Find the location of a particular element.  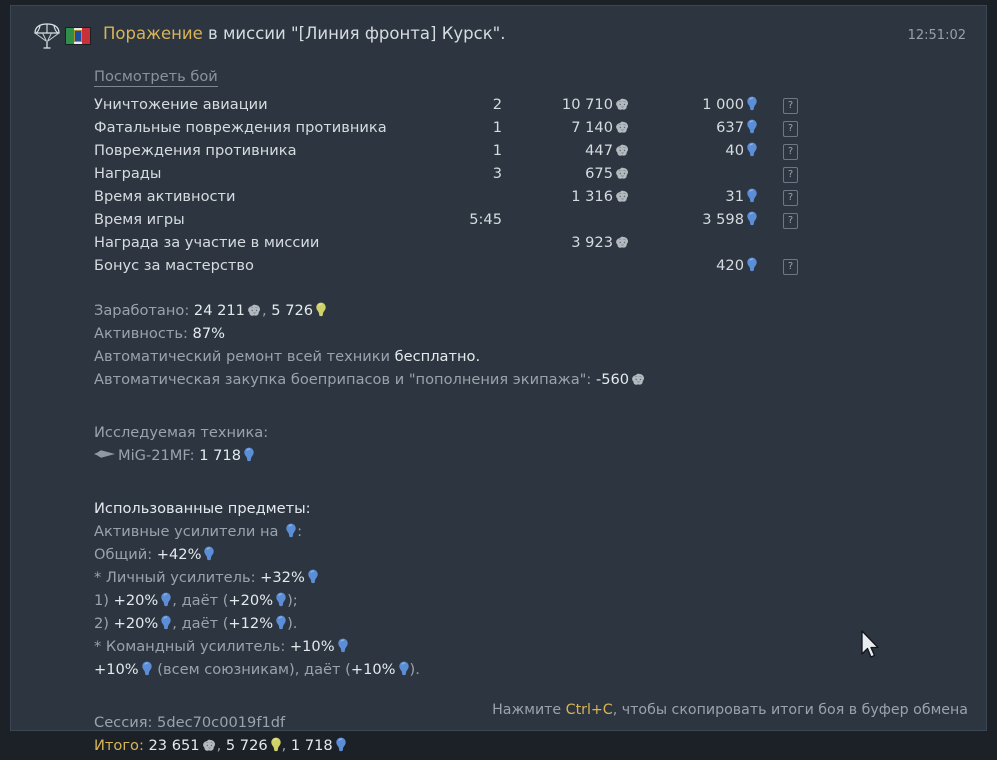

award-name: Фатальные повреждения противника is located at coordinates (240, 127).